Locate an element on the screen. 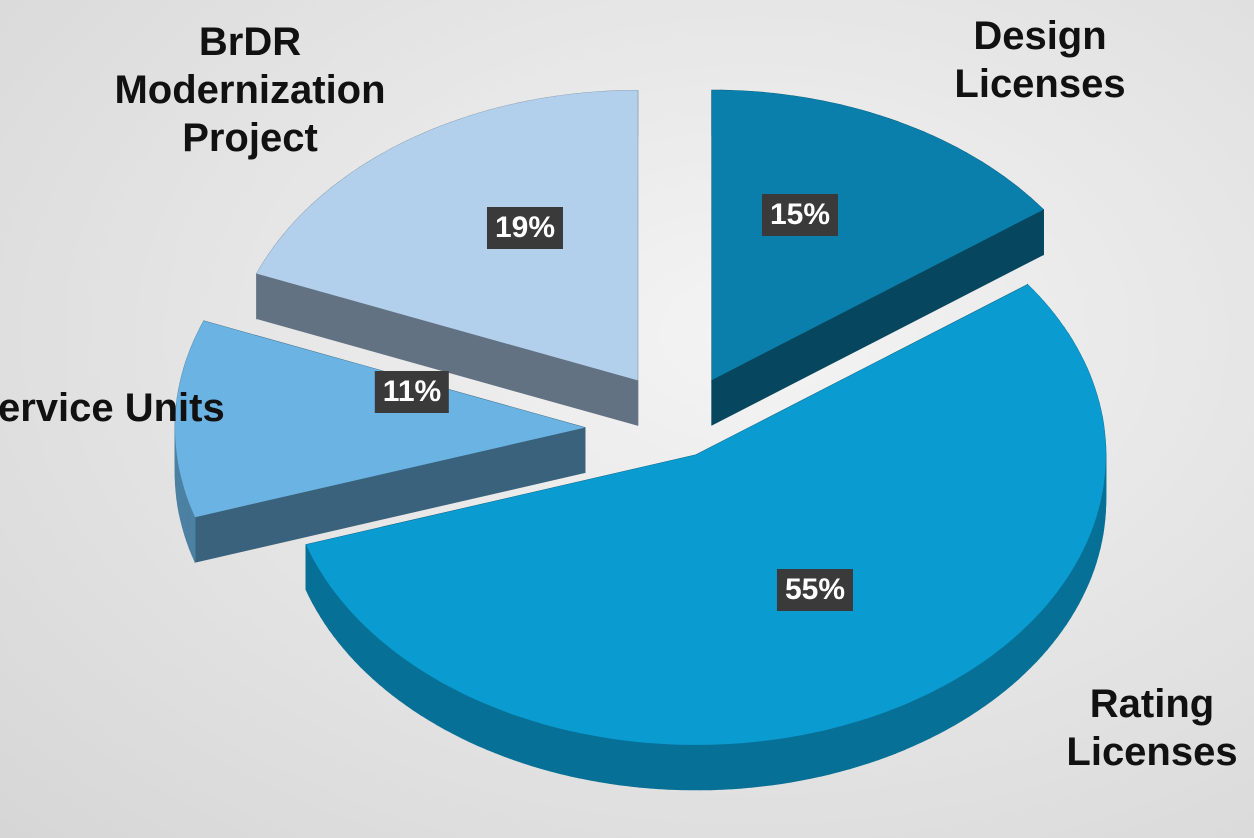 This screenshot has height=838, width=1254. value-label: 55% is located at coordinates (815, 590).